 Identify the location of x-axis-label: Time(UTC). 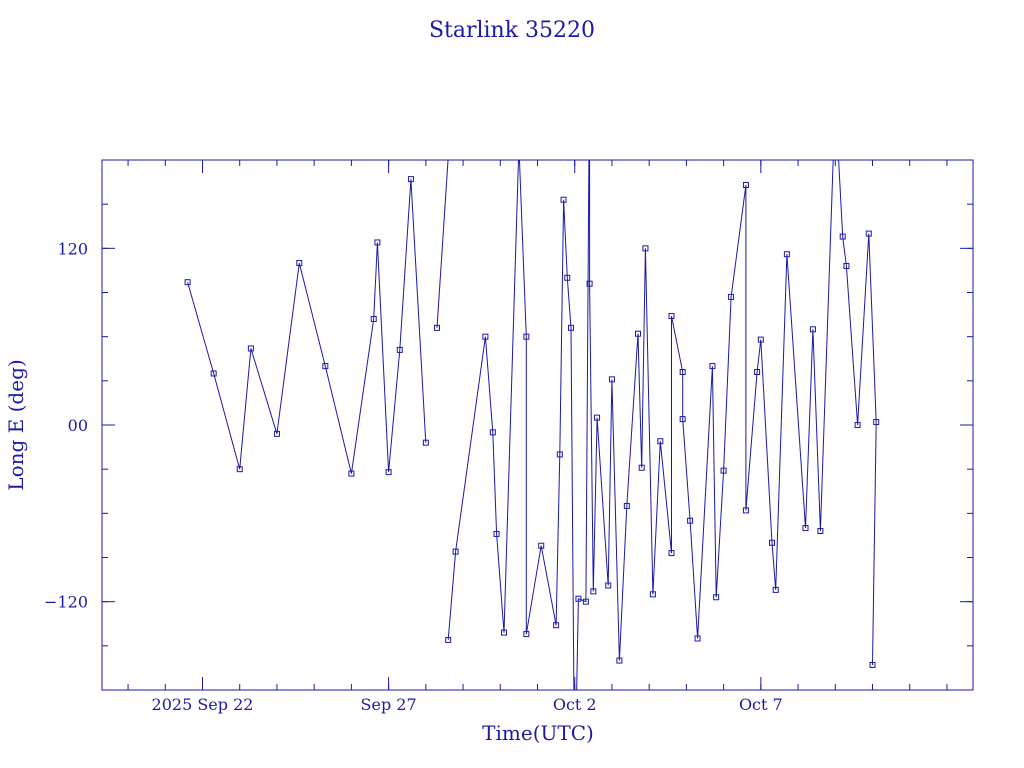
(538, 733).